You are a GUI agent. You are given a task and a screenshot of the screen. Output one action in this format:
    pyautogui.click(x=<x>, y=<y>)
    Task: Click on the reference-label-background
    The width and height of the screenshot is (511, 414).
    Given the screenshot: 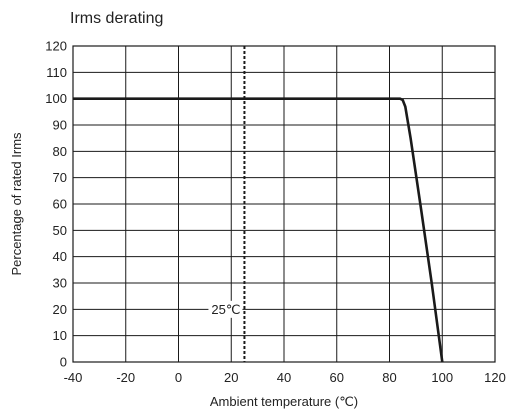 What is the action you would take?
    pyautogui.click(x=225, y=309)
    